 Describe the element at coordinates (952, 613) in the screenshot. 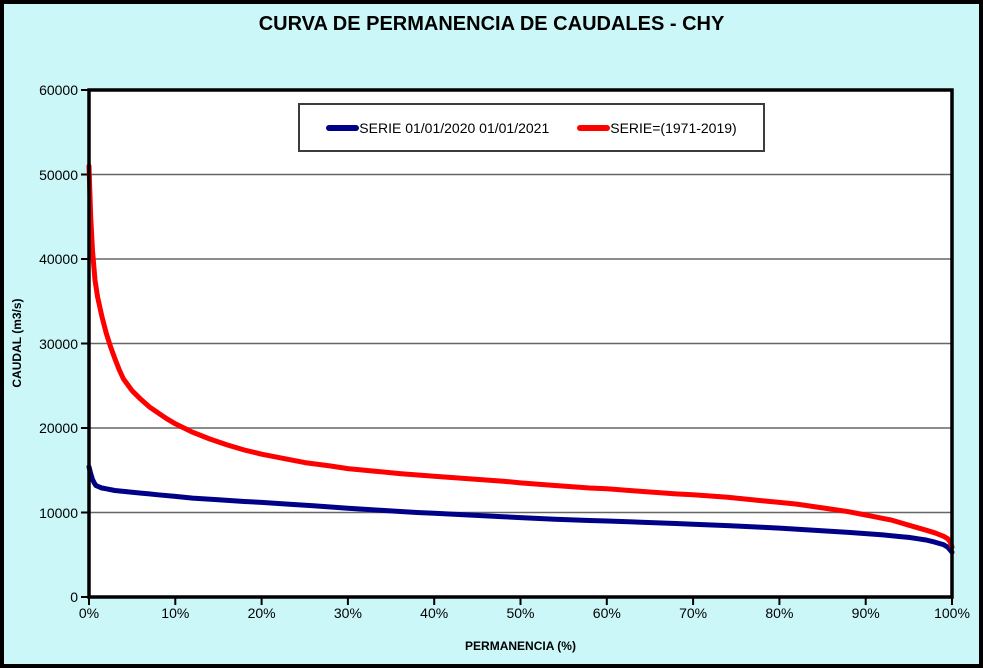

I see `x-tick-label: 100%` at that location.